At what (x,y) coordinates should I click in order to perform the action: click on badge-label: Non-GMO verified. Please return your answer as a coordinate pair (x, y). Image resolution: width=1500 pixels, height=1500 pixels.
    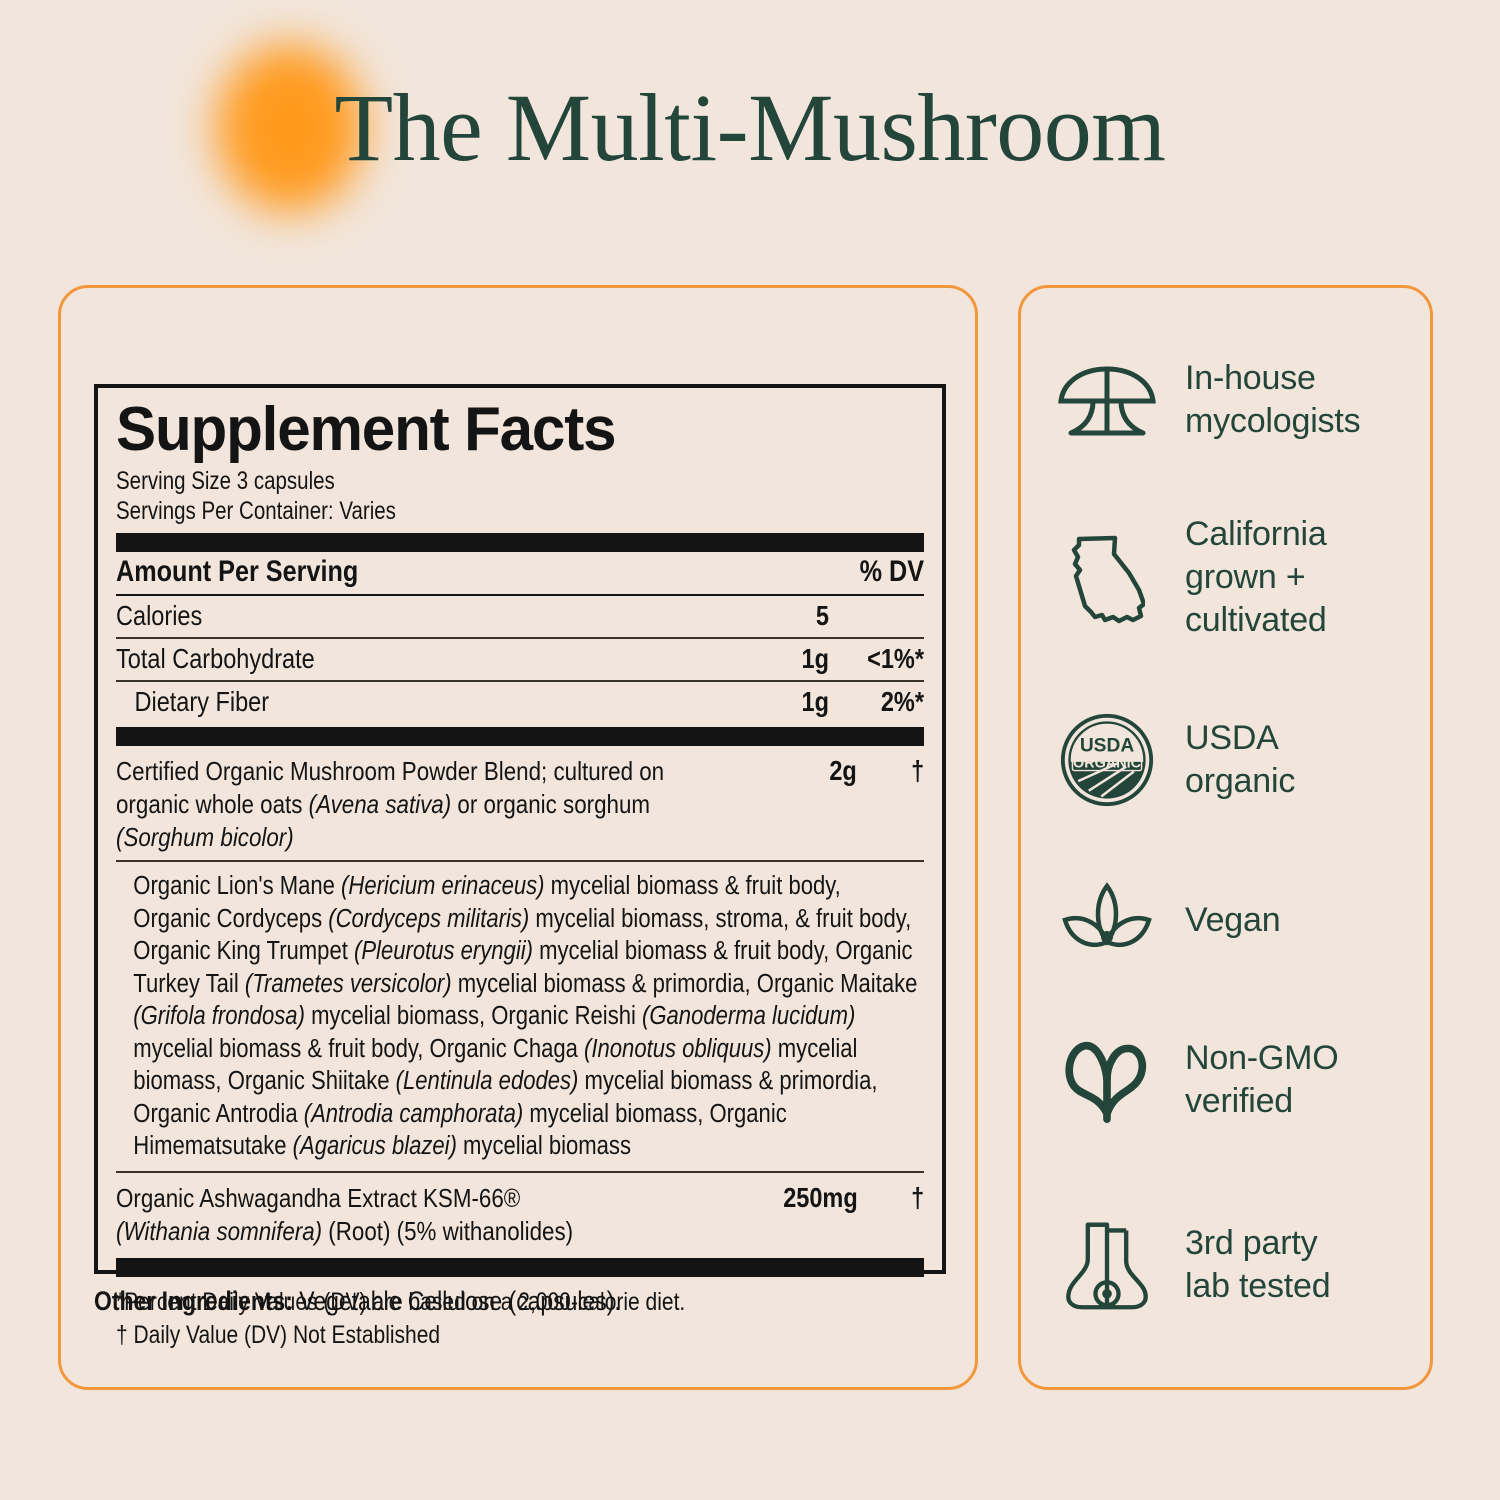
    Looking at the image, I should click on (1262, 1079).